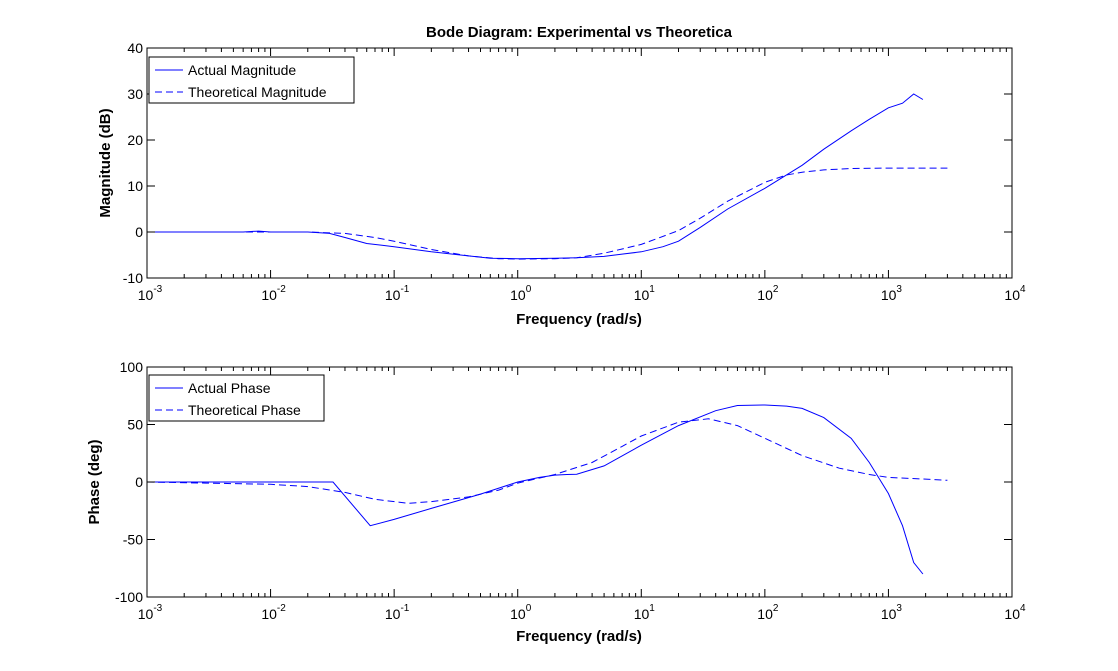 Image resolution: width=1118 pixels, height=671 pixels. I want to click on magnitude-x-tick-label: 10⁻¹, so click(397, 293).